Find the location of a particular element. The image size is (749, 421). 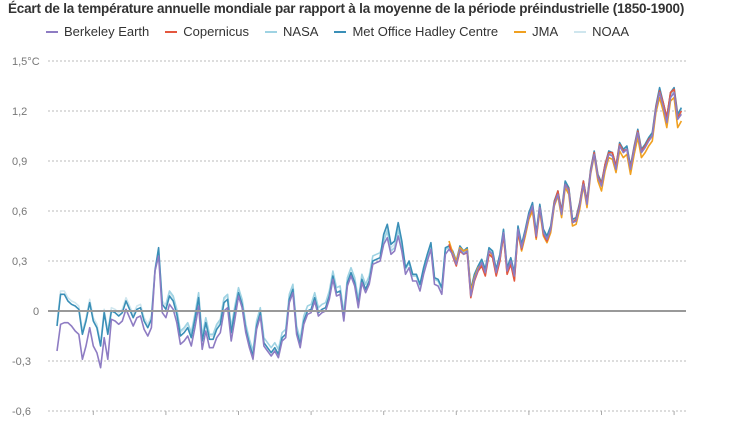

legend-label: NASA is located at coordinates (301, 31).